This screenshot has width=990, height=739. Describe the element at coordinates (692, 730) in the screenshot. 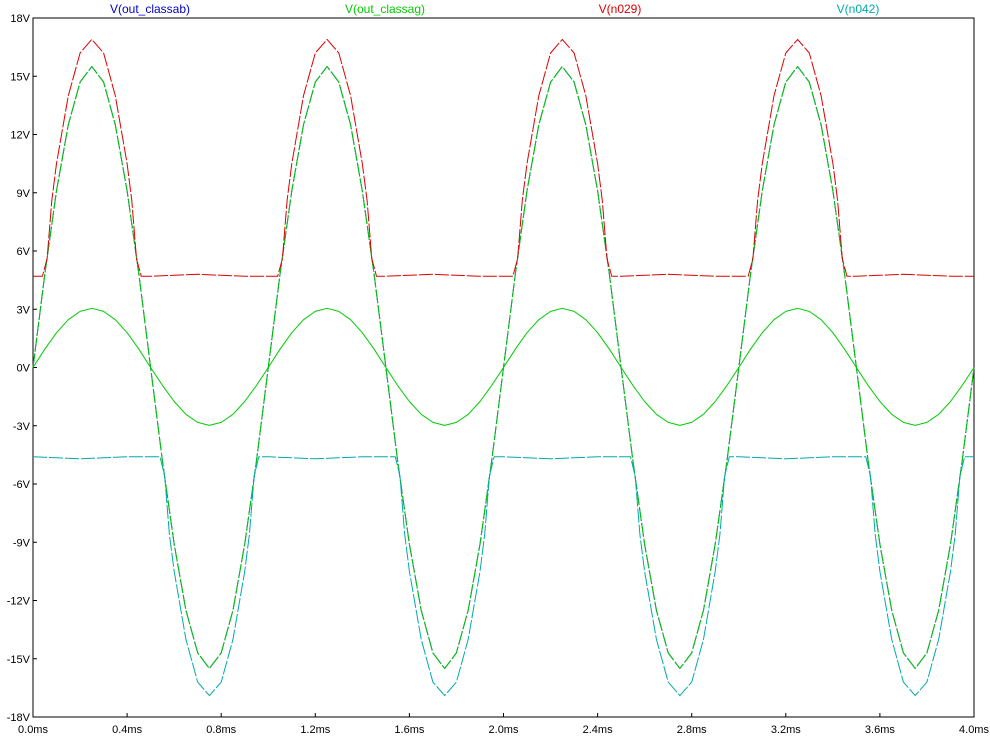

I see `x-tick-label: 2.8ms` at that location.